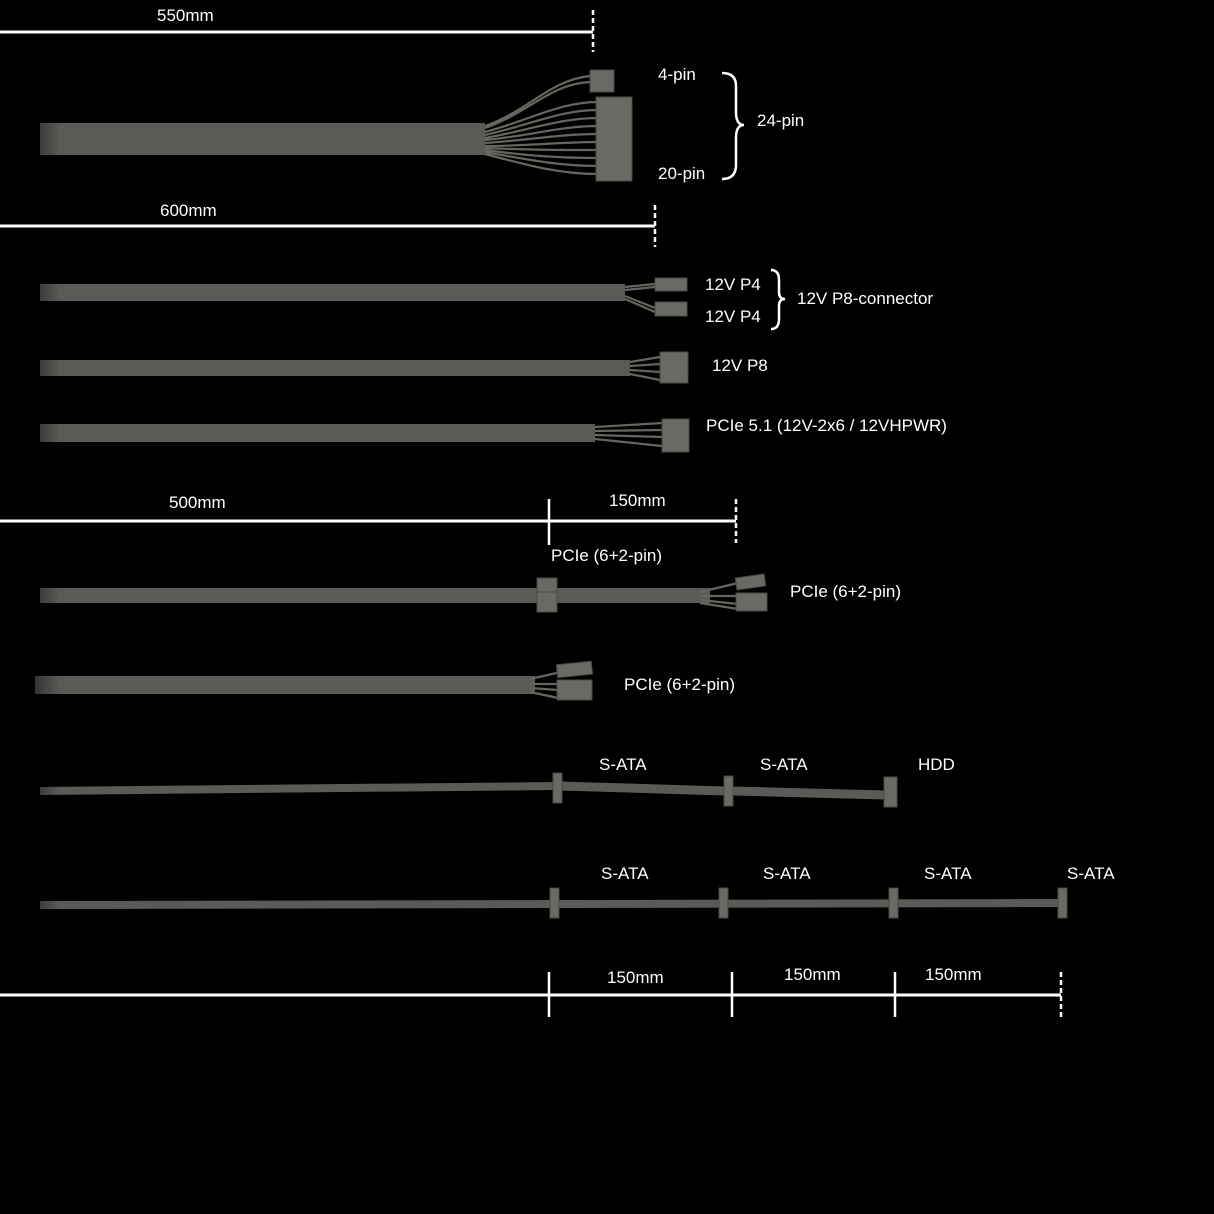  I want to click on label-pcie51: PCIe 5.1 (12V-2x6 / 12VHPWR), so click(826, 425).